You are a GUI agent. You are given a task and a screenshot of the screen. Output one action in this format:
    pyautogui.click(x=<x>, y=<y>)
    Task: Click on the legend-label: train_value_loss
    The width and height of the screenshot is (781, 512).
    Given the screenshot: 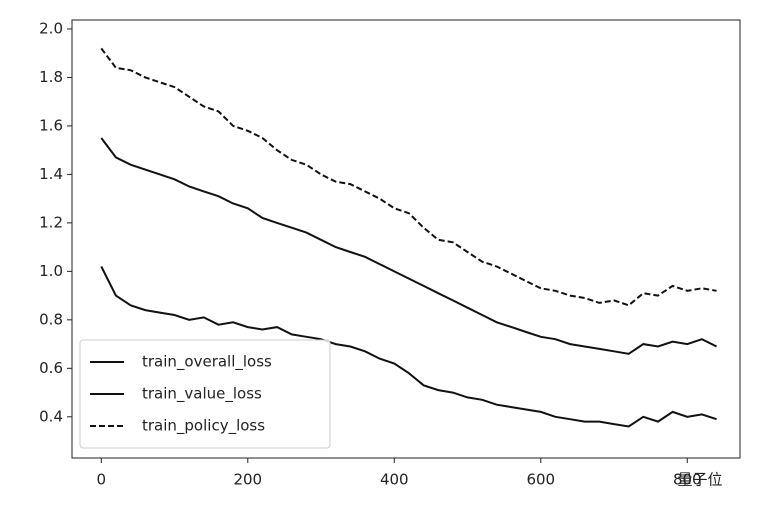 What is the action you would take?
    pyautogui.click(x=202, y=394)
    